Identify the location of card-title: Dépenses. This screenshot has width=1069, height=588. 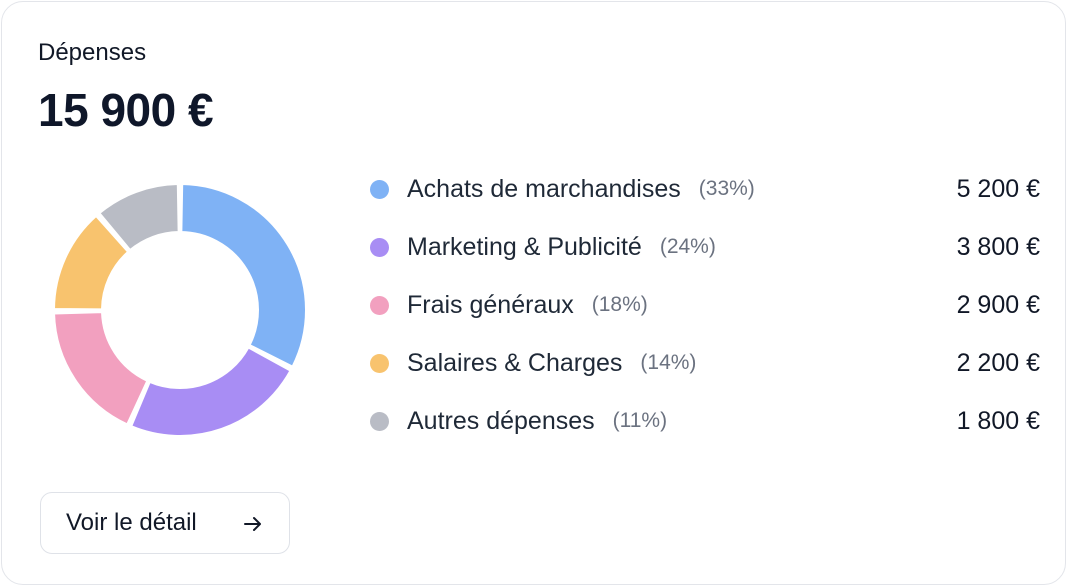
(92, 52).